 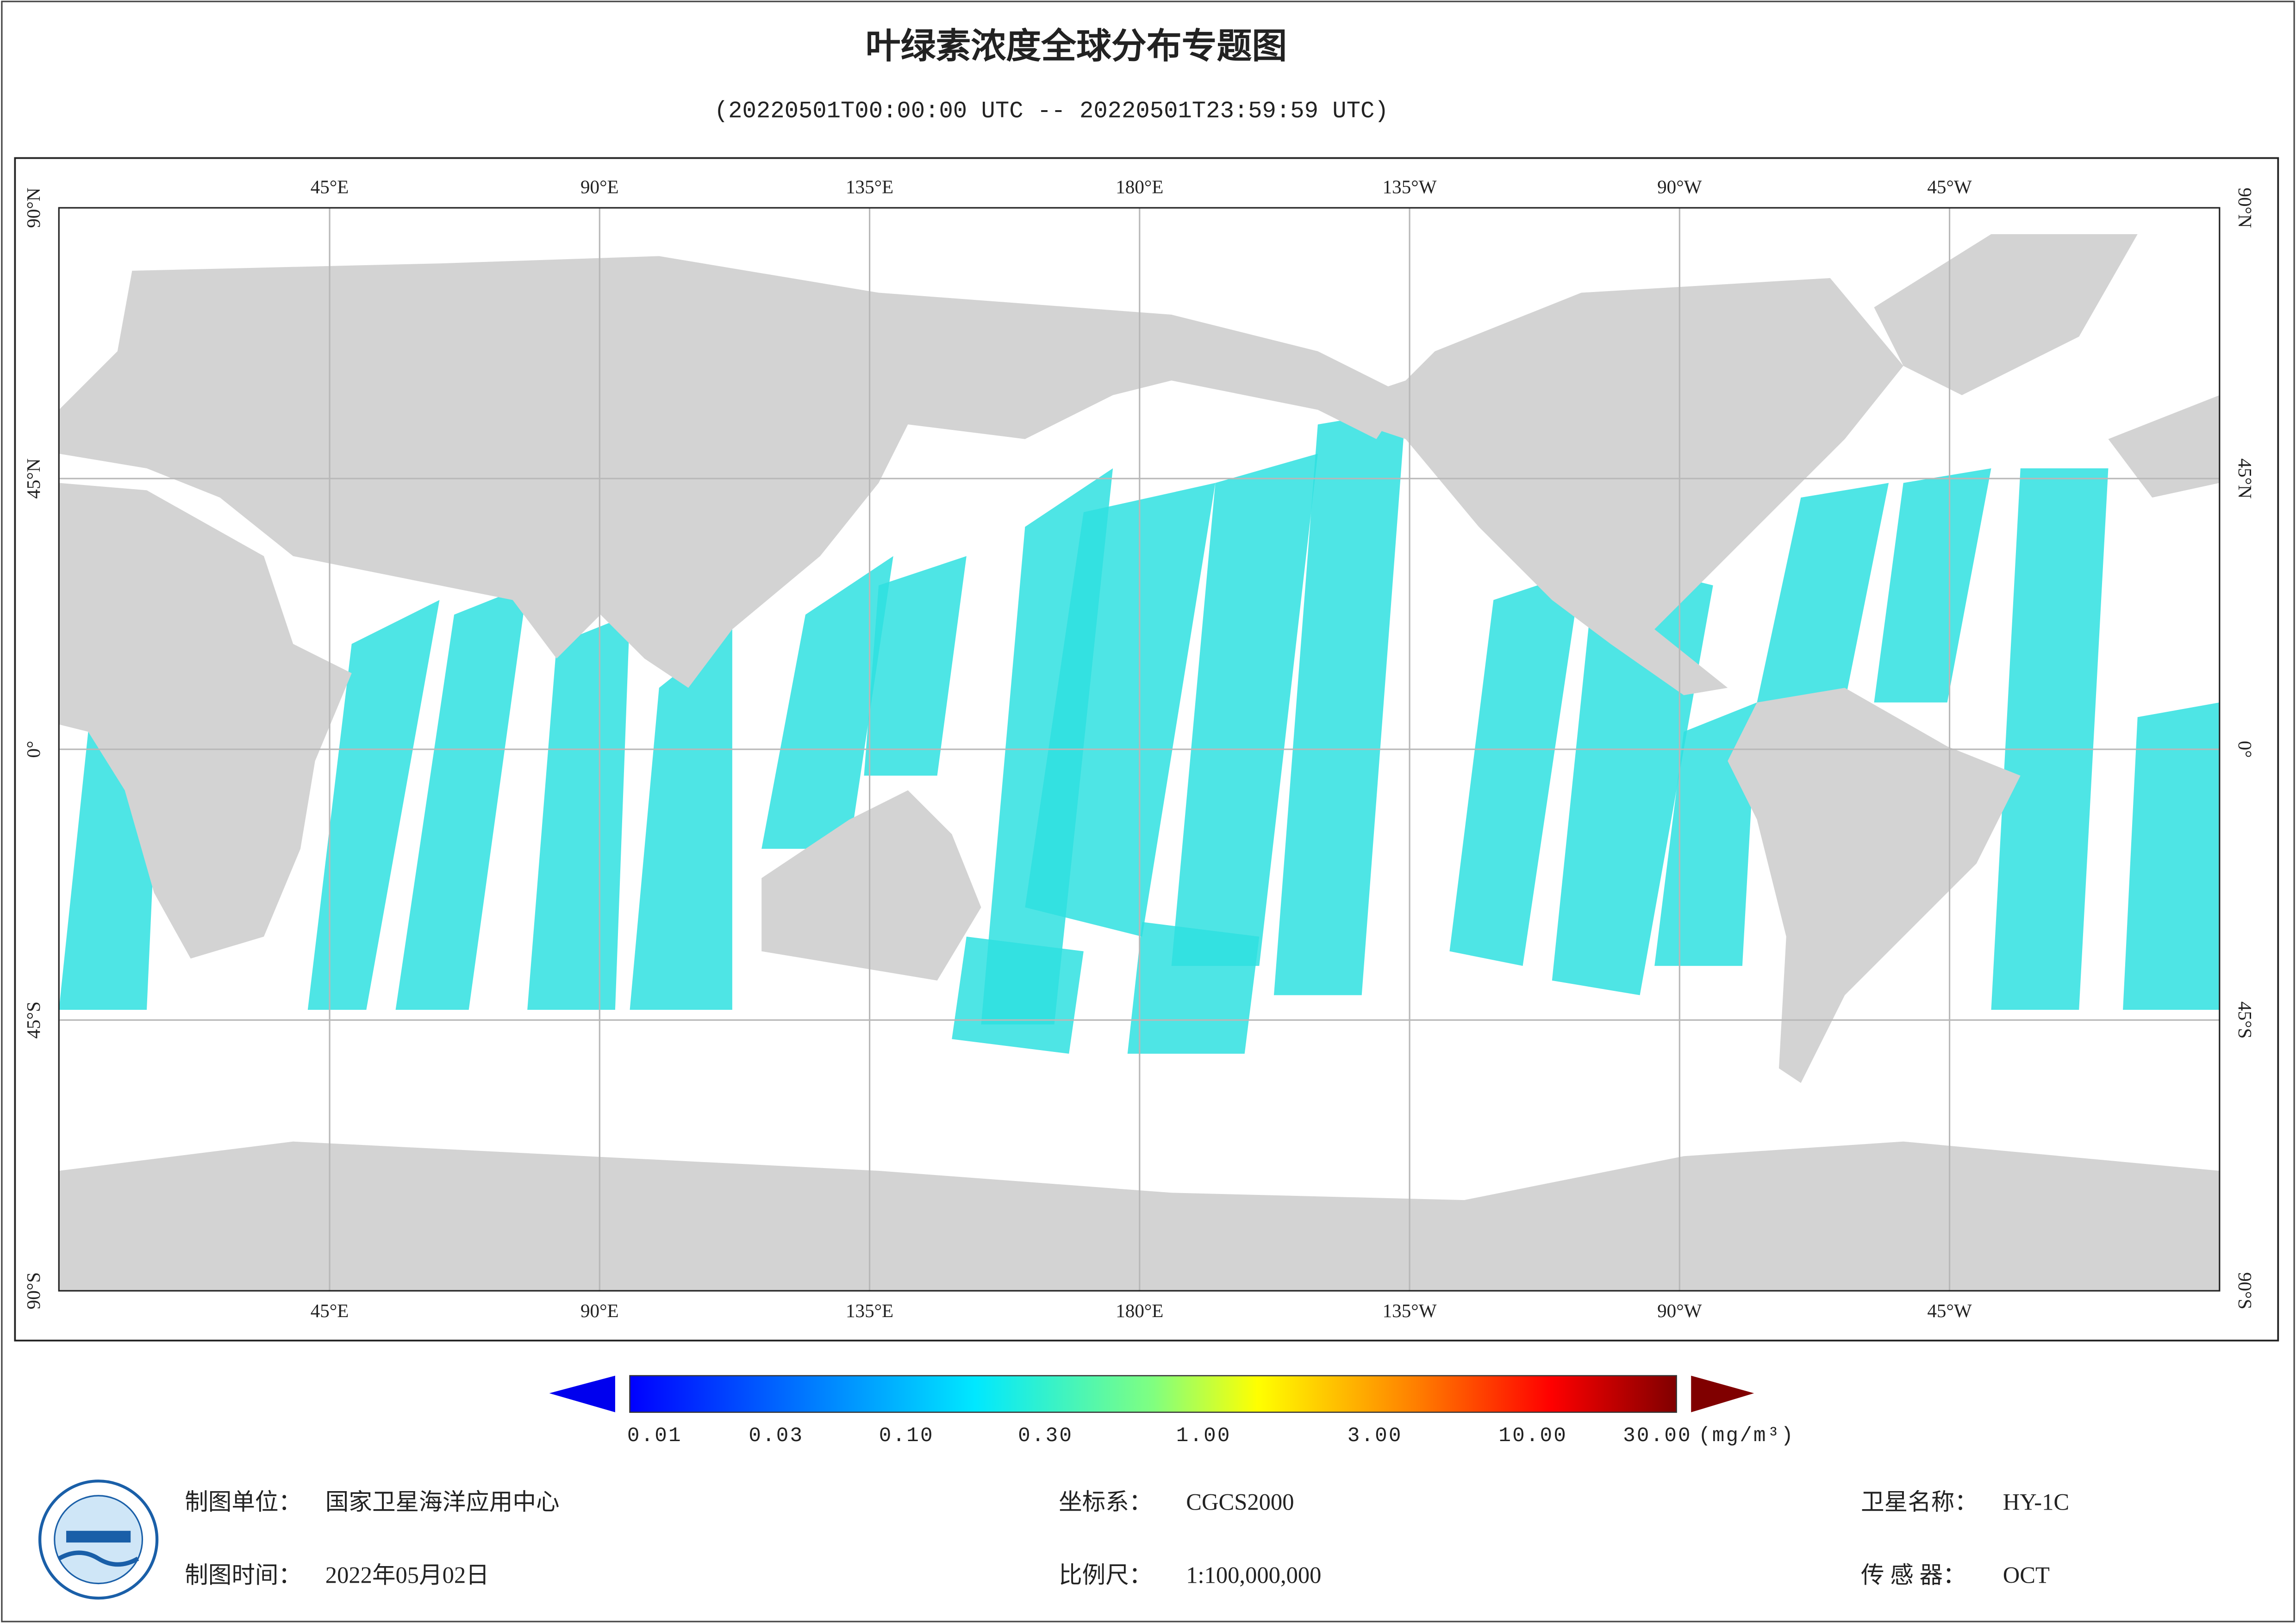 What do you see at coordinates (1153, 1394) in the screenshot?
I see `colorbar-ramp` at bounding box center [1153, 1394].